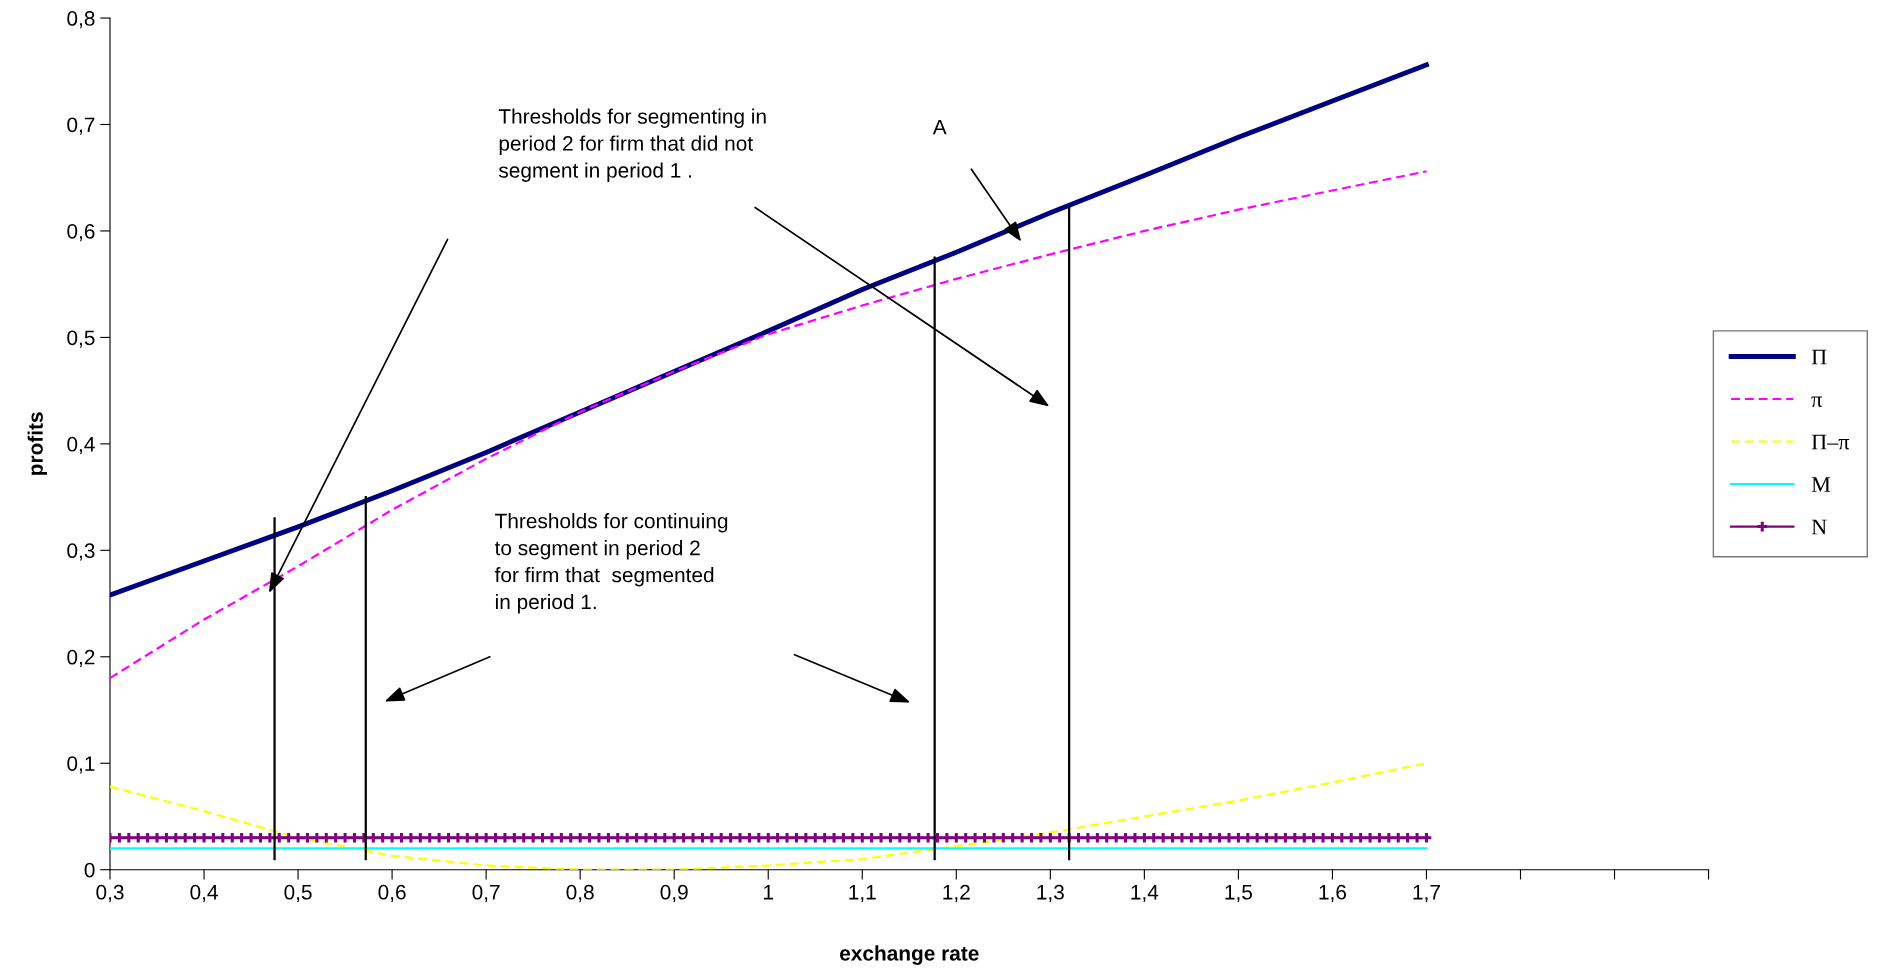  What do you see at coordinates (956, 893) in the screenshot?
I see `x-tick-label: 1,2` at bounding box center [956, 893].